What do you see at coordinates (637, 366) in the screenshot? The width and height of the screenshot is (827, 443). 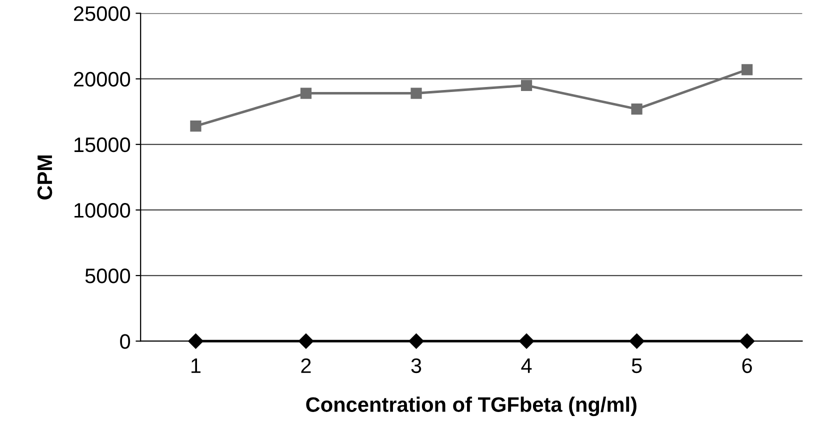 I see `x-tick-label: 5` at bounding box center [637, 366].